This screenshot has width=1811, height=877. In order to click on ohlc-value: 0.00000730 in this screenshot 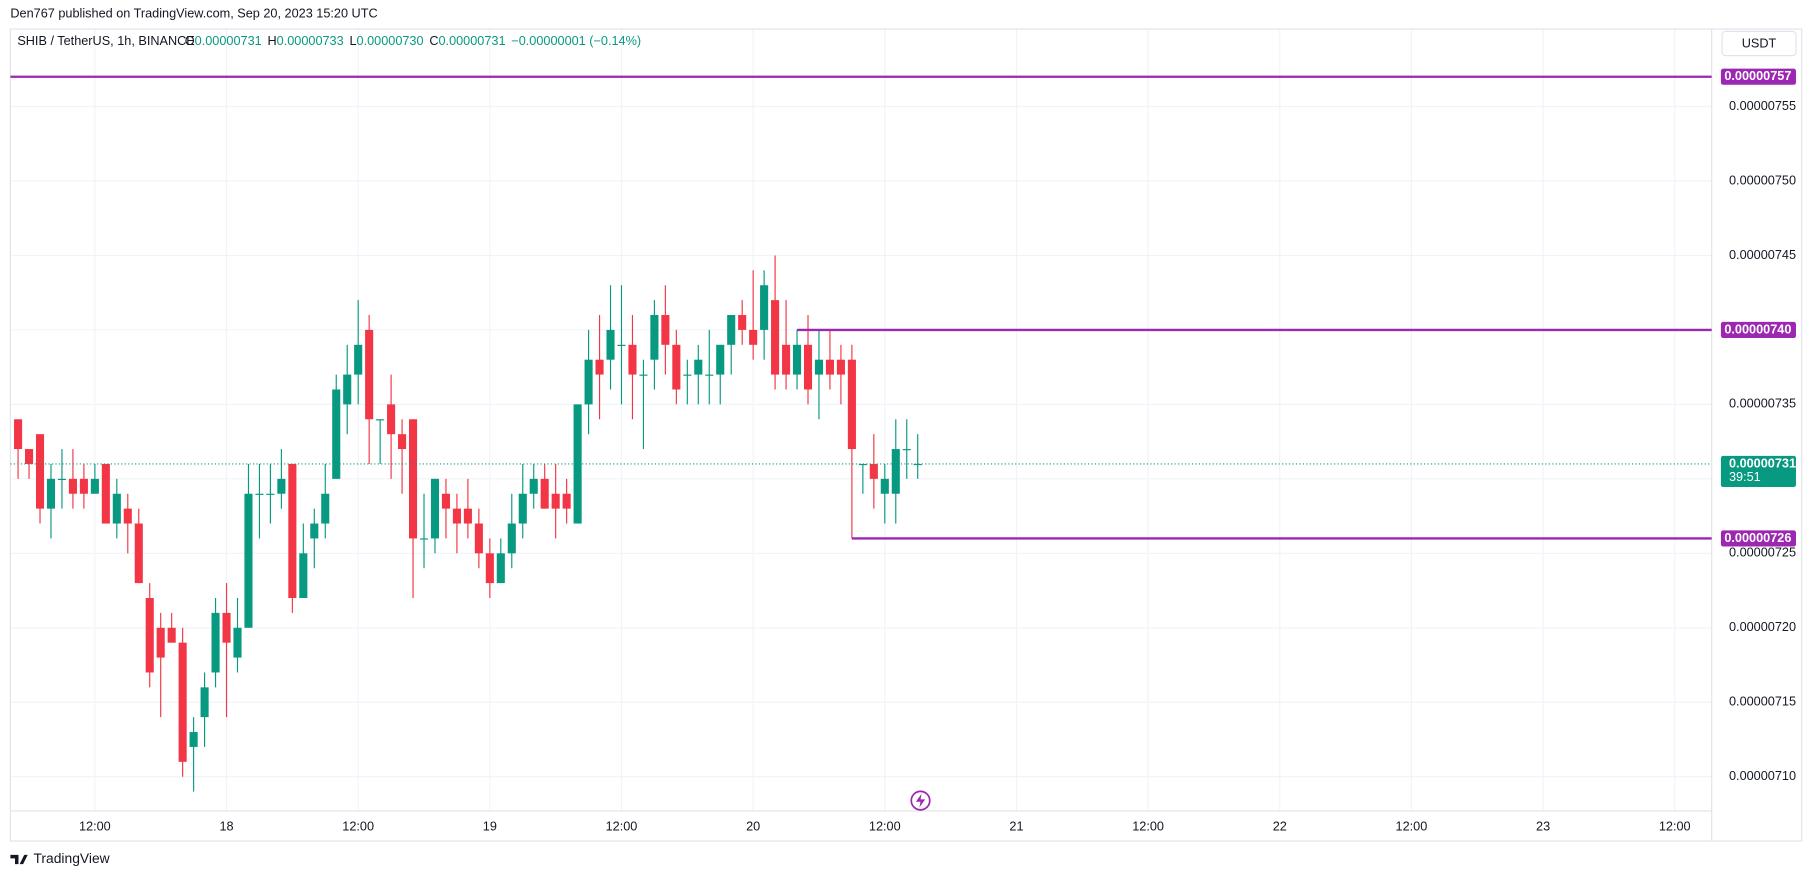, I will do `click(390, 41)`.